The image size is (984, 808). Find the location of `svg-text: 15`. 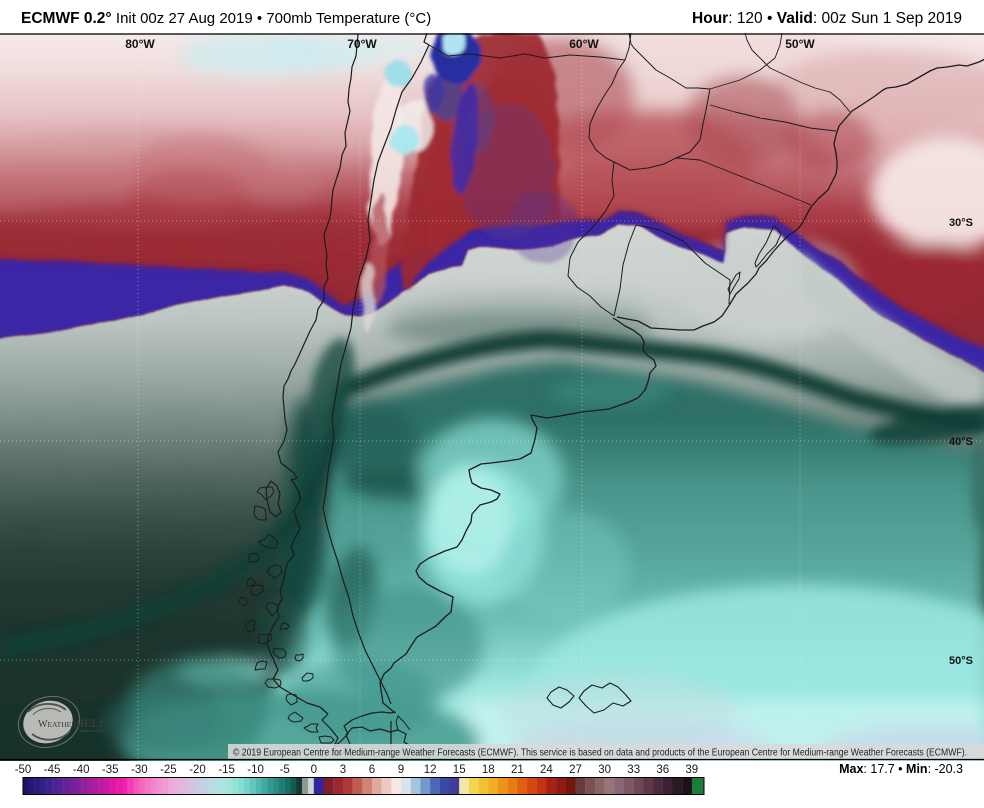

svg-text: 15 is located at coordinates (459, 770).